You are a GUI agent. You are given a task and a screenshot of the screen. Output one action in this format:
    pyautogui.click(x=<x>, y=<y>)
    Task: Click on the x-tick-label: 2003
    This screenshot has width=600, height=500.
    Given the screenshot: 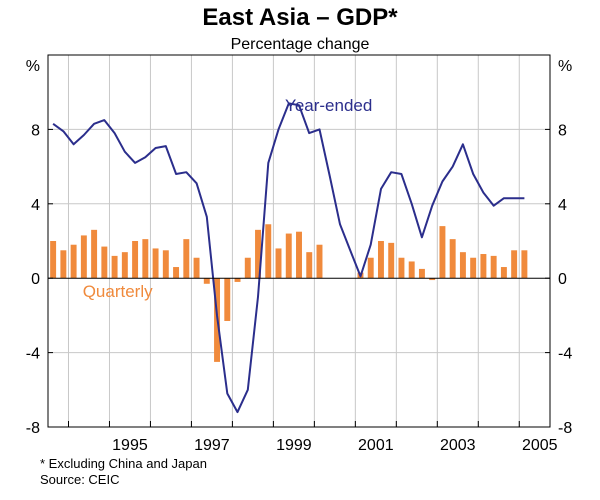 What is the action you would take?
    pyautogui.click(x=458, y=445)
    